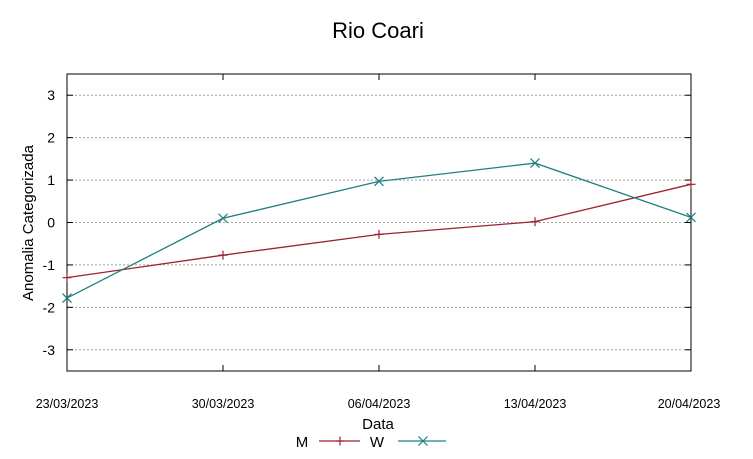 The image size is (753, 459). Describe the element at coordinates (51, 180) in the screenshot. I see `y-tick-label: 1` at that location.